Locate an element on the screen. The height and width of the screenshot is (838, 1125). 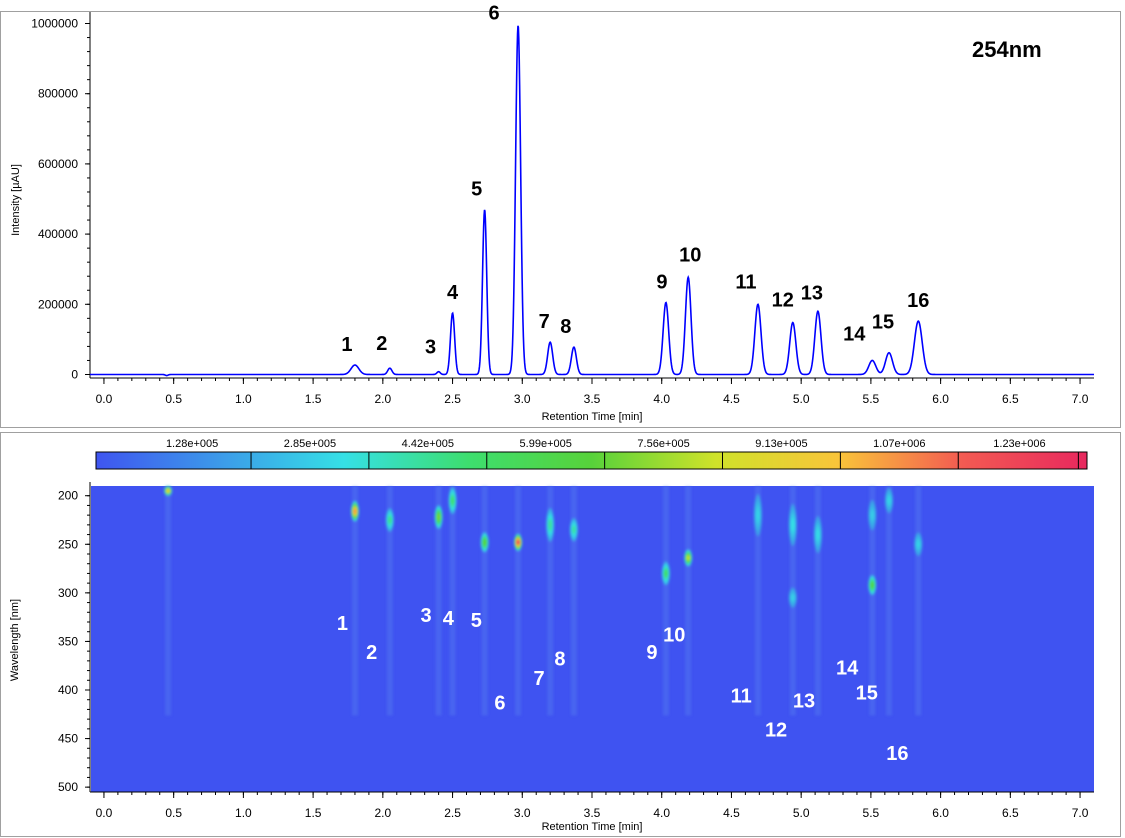
top-x-tick-label-7: 3.5 is located at coordinates (592, 399).